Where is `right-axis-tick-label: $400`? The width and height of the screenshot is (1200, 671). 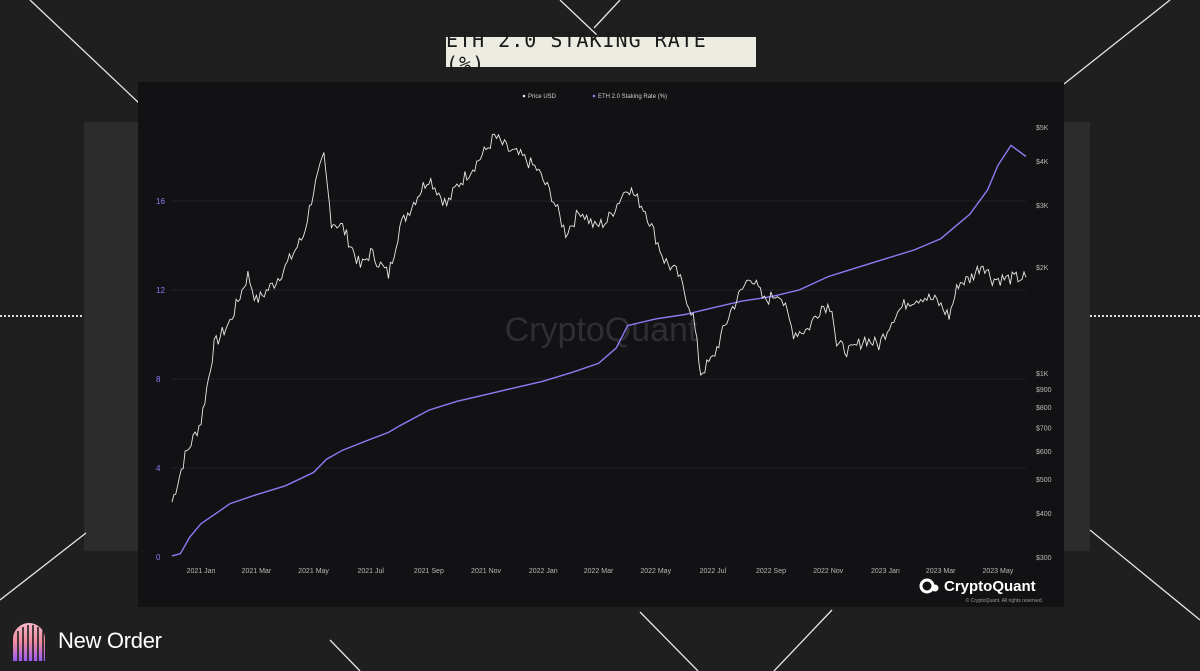
right-axis-tick-label: $400 is located at coordinates (1044, 514).